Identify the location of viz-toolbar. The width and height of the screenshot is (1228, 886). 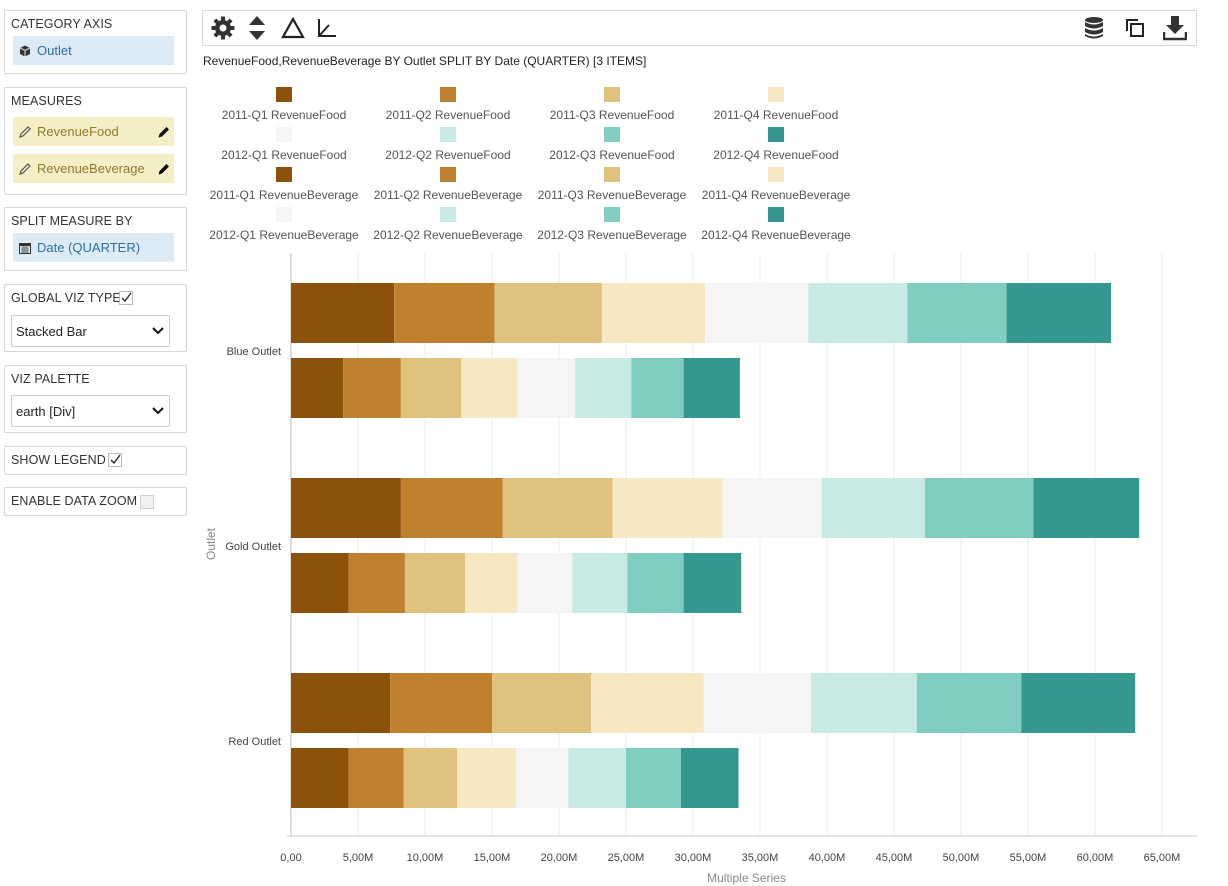
(699, 28).